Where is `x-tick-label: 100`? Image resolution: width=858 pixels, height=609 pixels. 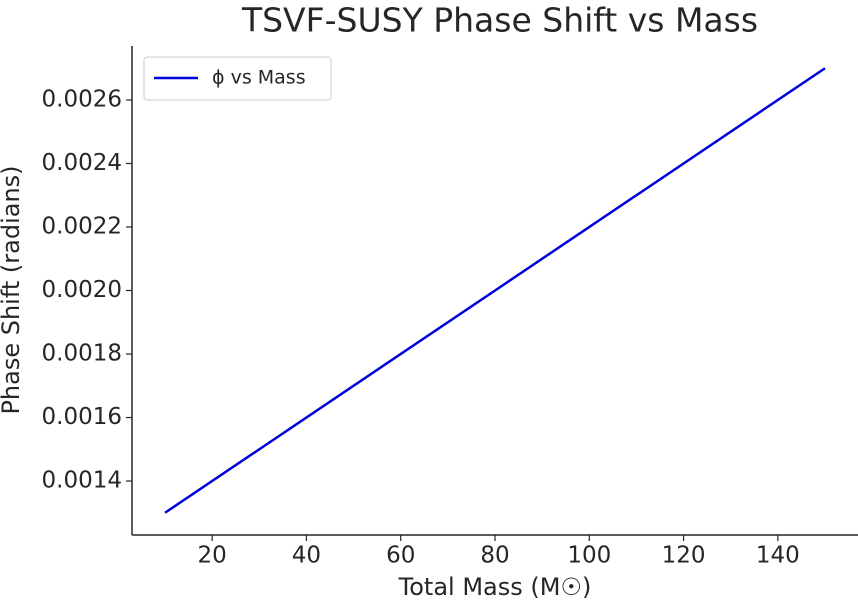
x-tick-label: 100 is located at coordinates (589, 556).